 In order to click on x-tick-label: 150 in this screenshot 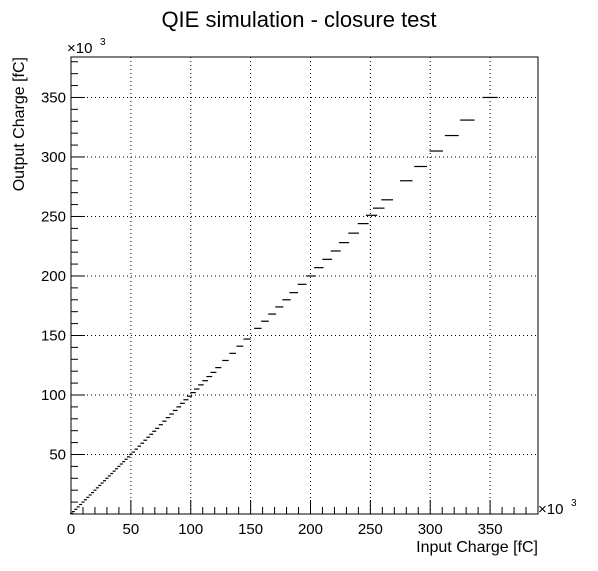, I will do `click(250, 529)`.